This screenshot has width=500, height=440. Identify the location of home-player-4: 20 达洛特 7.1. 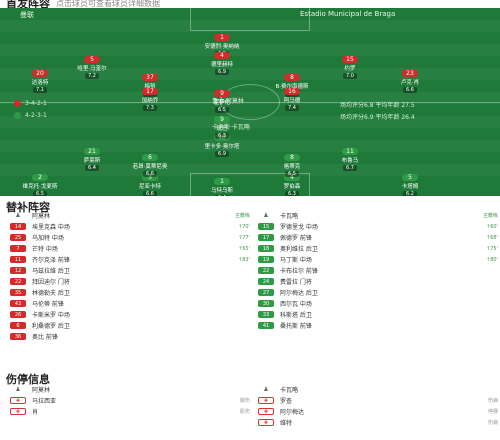
(40, 81).